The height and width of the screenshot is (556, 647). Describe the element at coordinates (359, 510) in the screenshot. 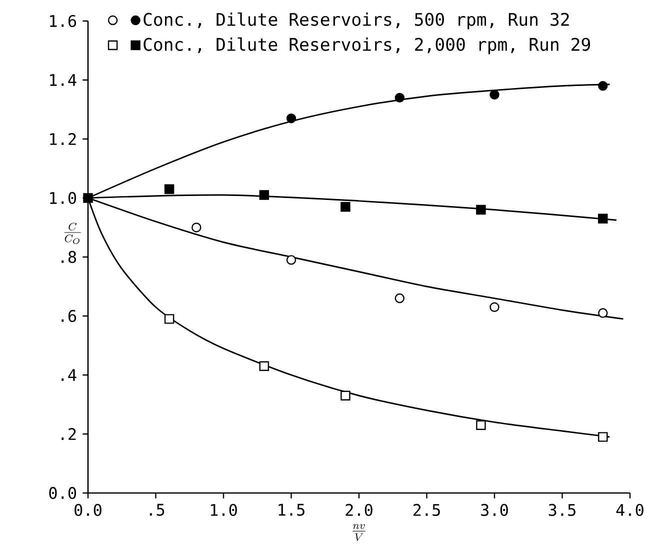

I see `x-tick-label: 2.0` at that location.